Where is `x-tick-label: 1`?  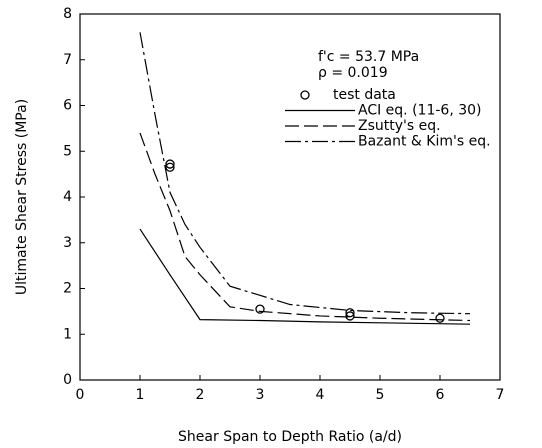
x-tick-label: 1 is located at coordinates (140, 395).